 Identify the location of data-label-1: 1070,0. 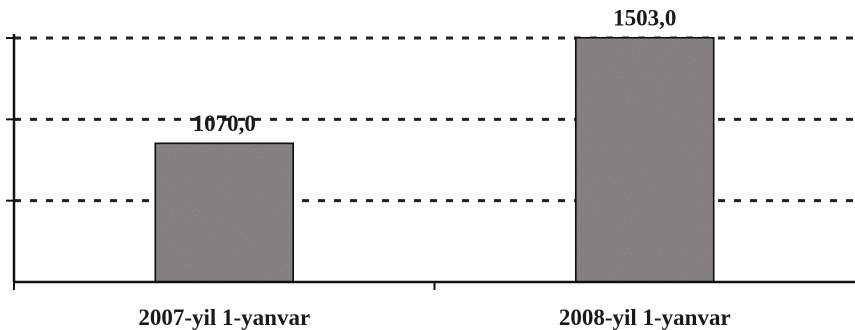
(224, 123).